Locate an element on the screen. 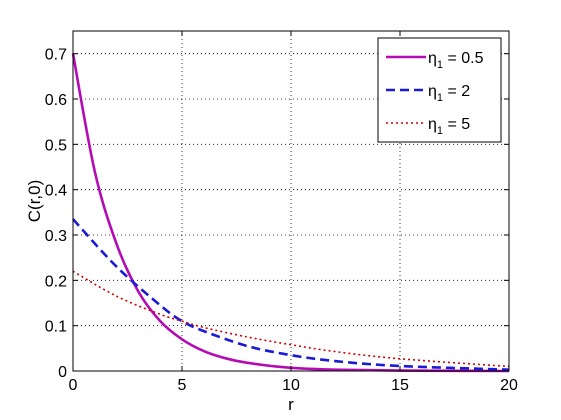  y-tick-label: 0.7 is located at coordinates (56, 55).